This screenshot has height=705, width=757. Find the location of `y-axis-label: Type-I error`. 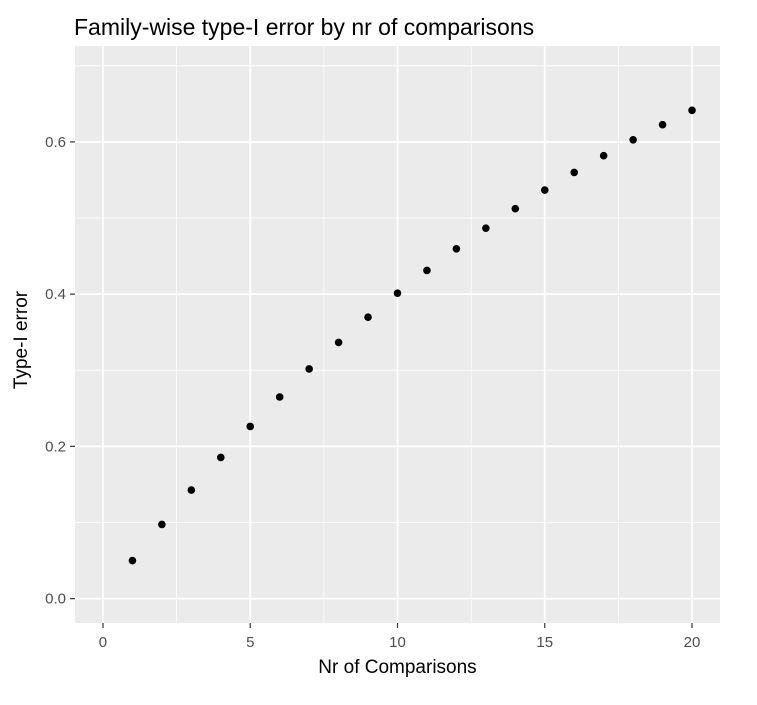

y-axis-label: Type-I error is located at coordinates (21, 340).